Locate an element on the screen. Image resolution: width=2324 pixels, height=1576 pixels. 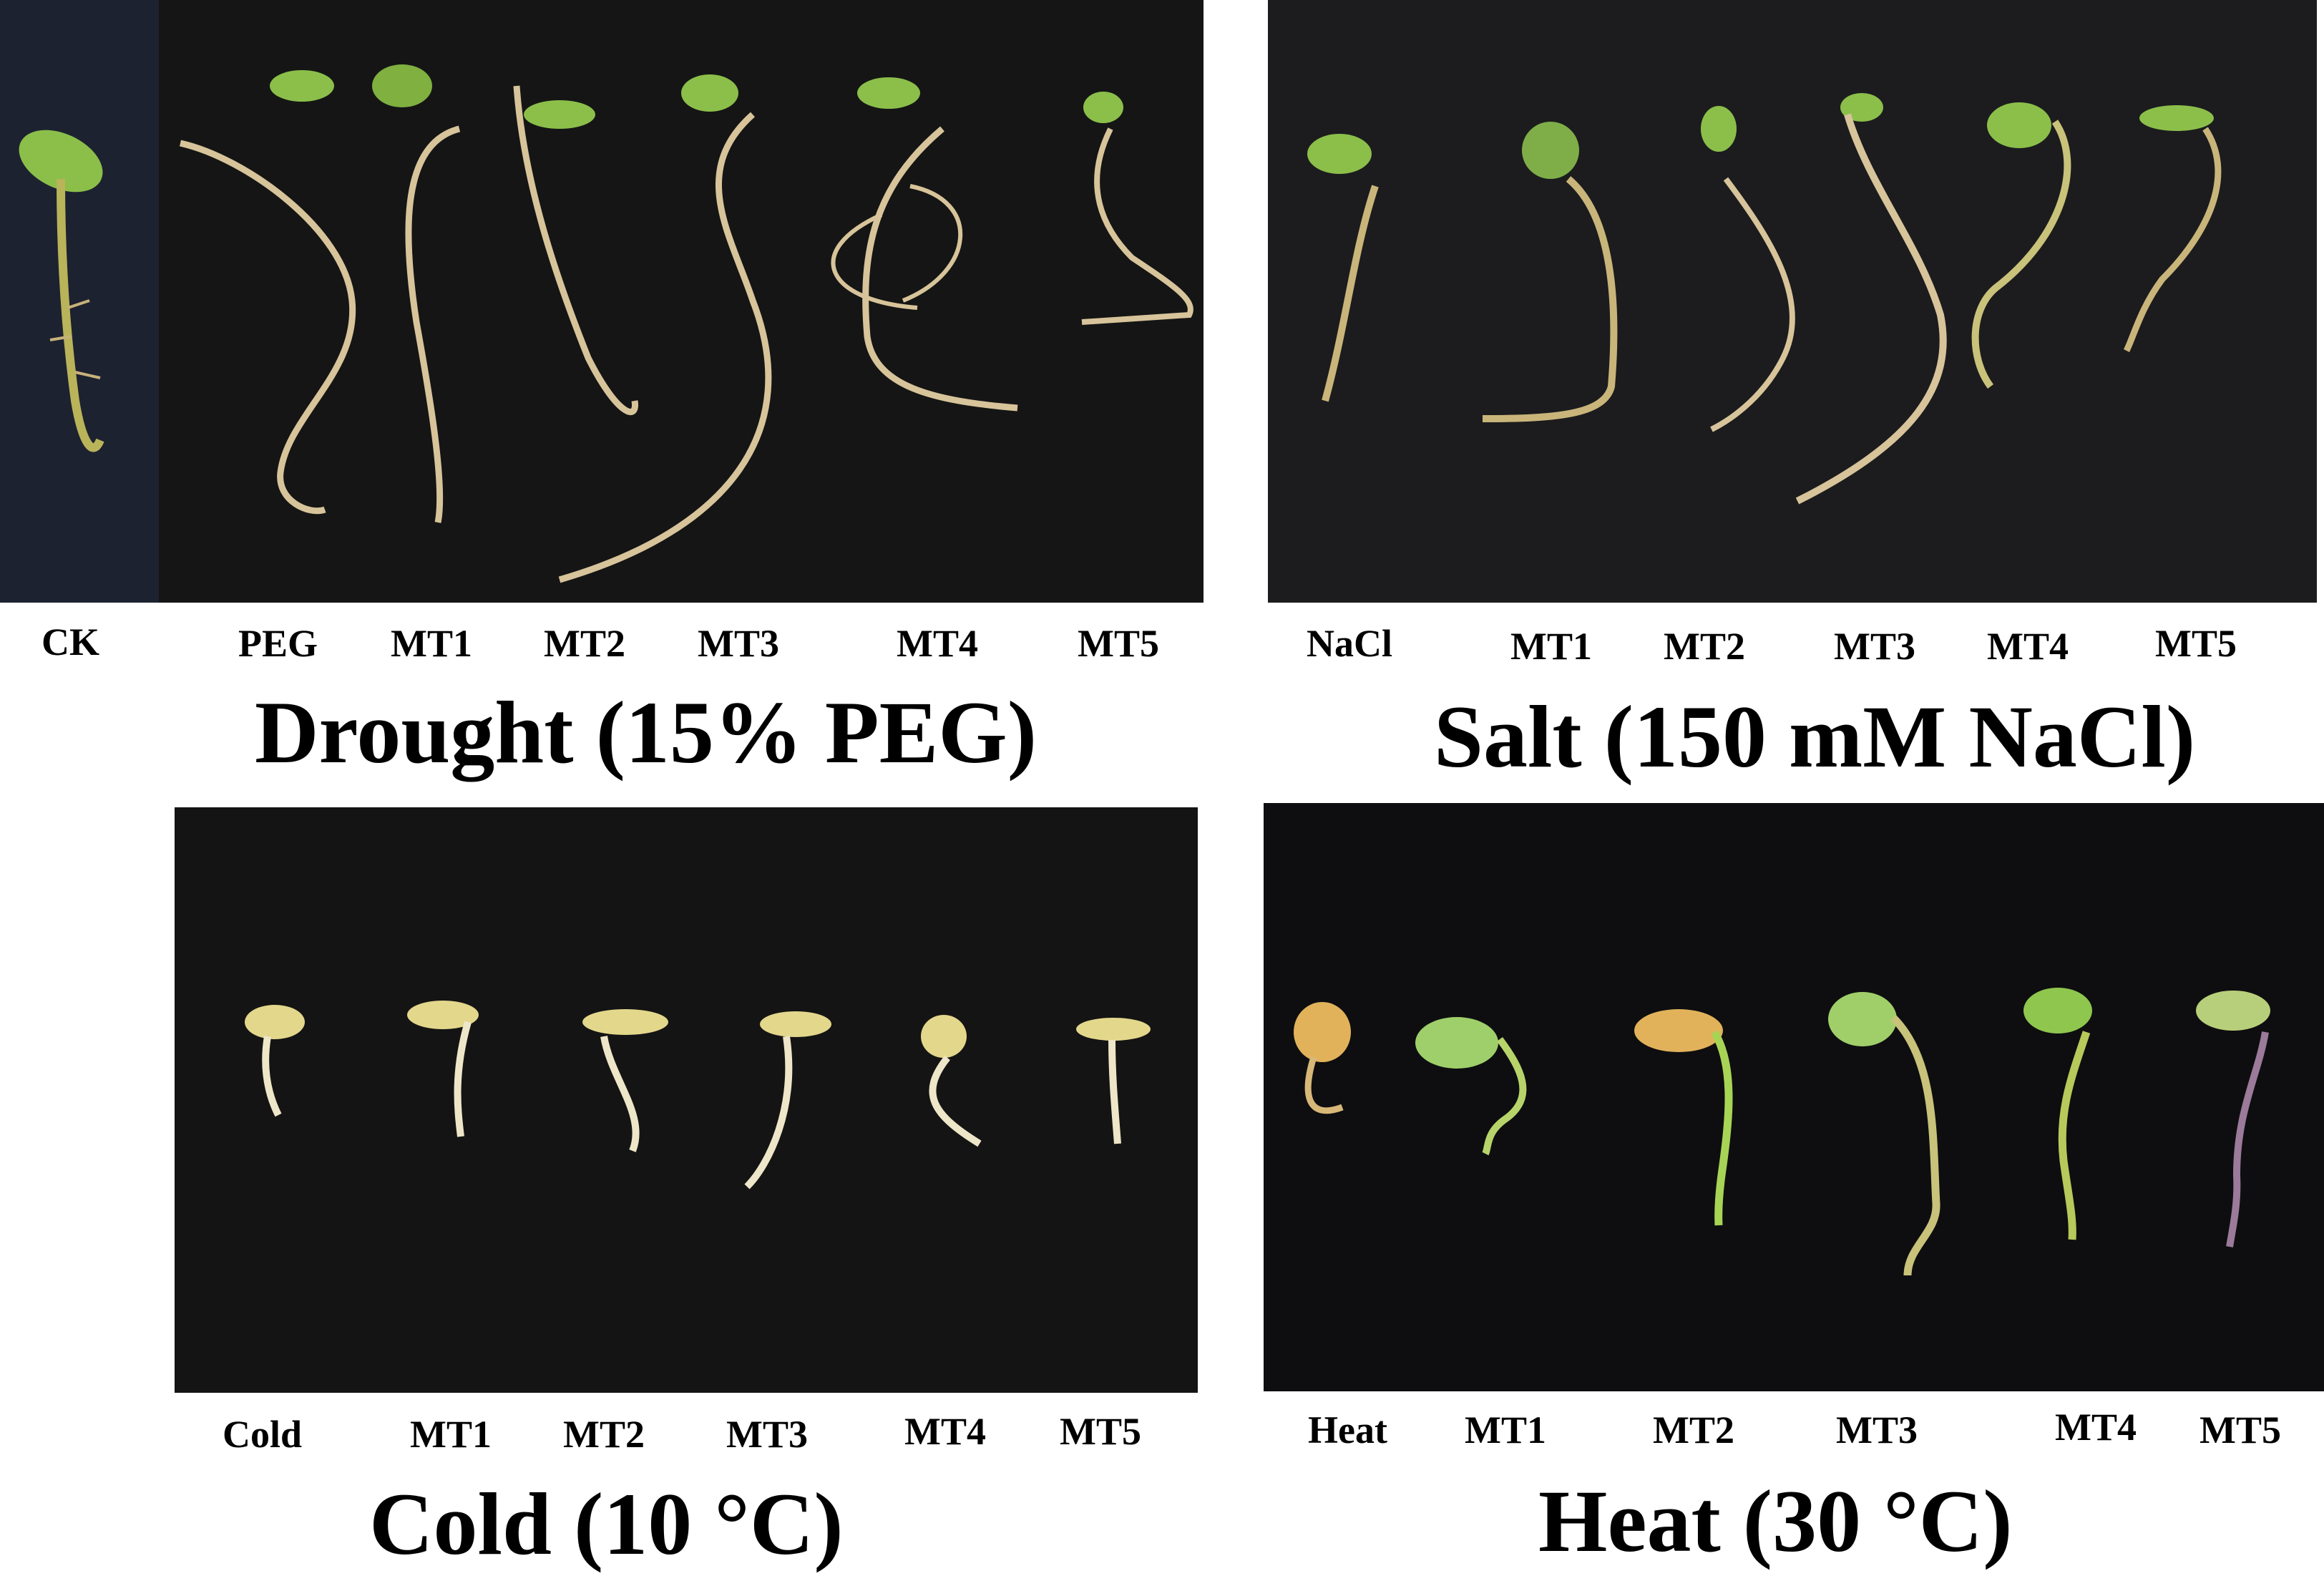
cold-label-mt4: MT4 is located at coordinates (945, 1432).